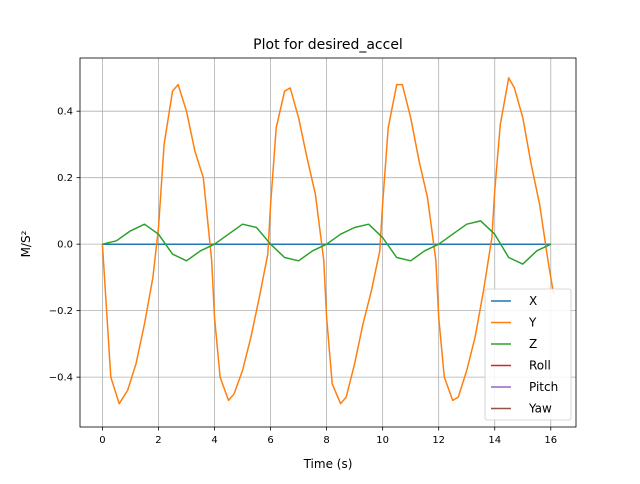 This screenshot has width=640, height=484. I want to click on legend-label-x: X, so click(533, 301).